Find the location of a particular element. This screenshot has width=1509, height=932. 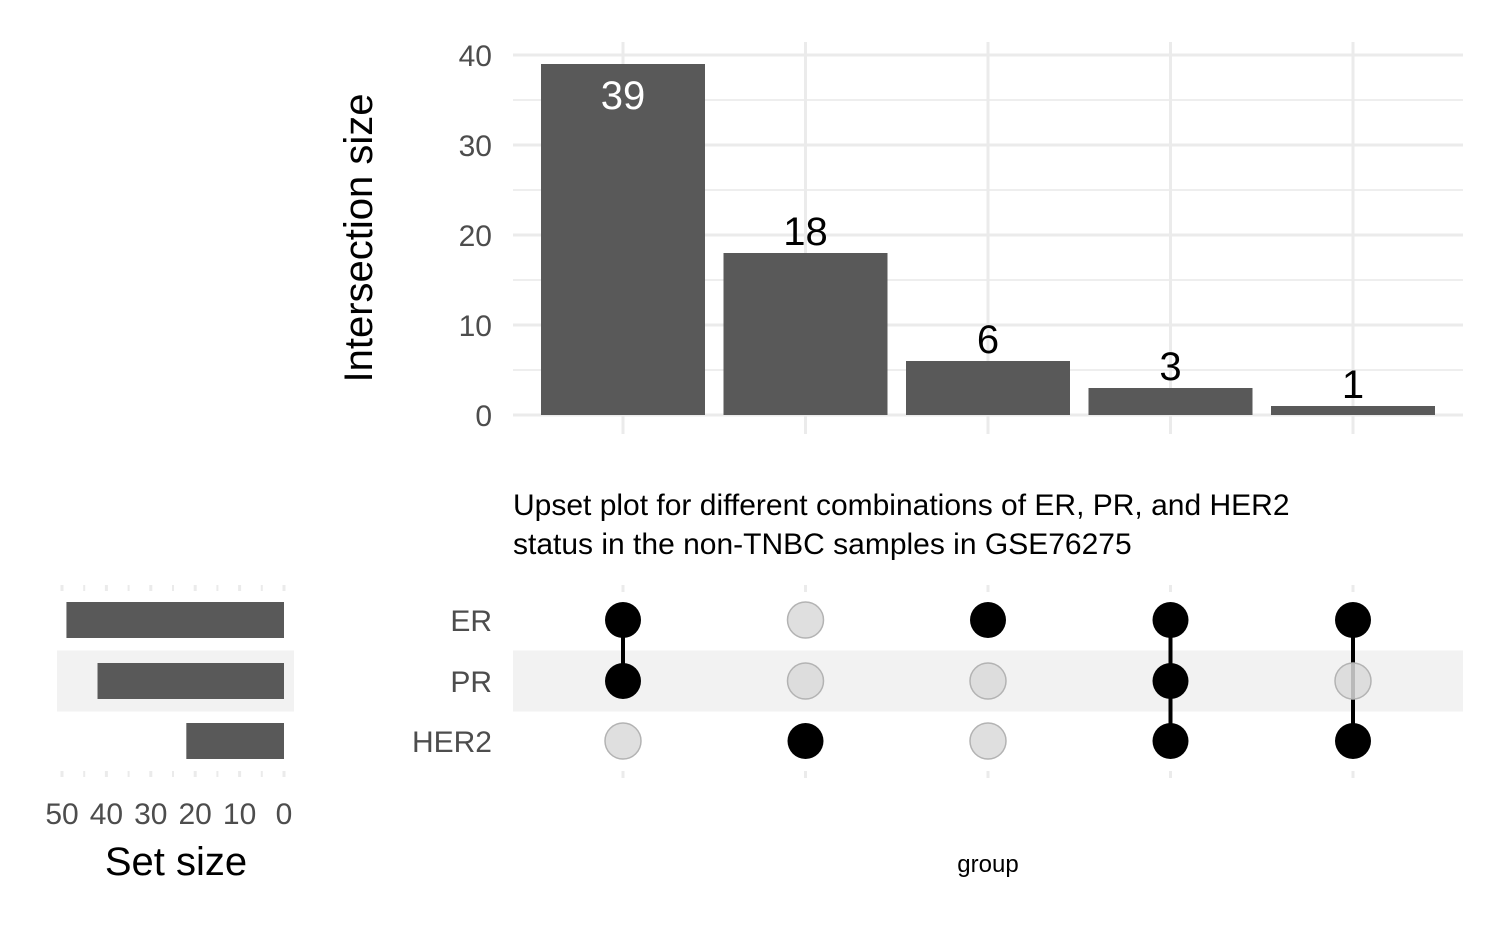

set-size-bars is located at coordinates (175, 680).